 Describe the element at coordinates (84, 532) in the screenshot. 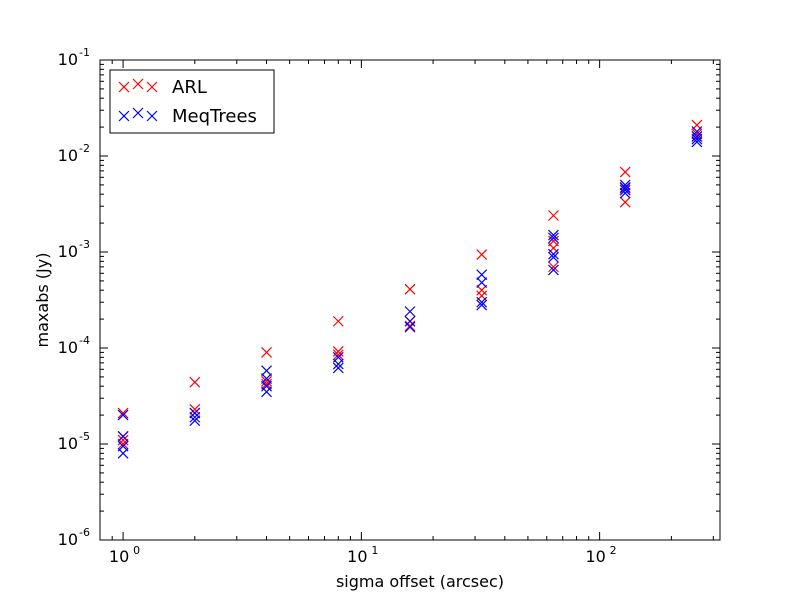

I see `y-tick-label-exponent: -6` at that location.